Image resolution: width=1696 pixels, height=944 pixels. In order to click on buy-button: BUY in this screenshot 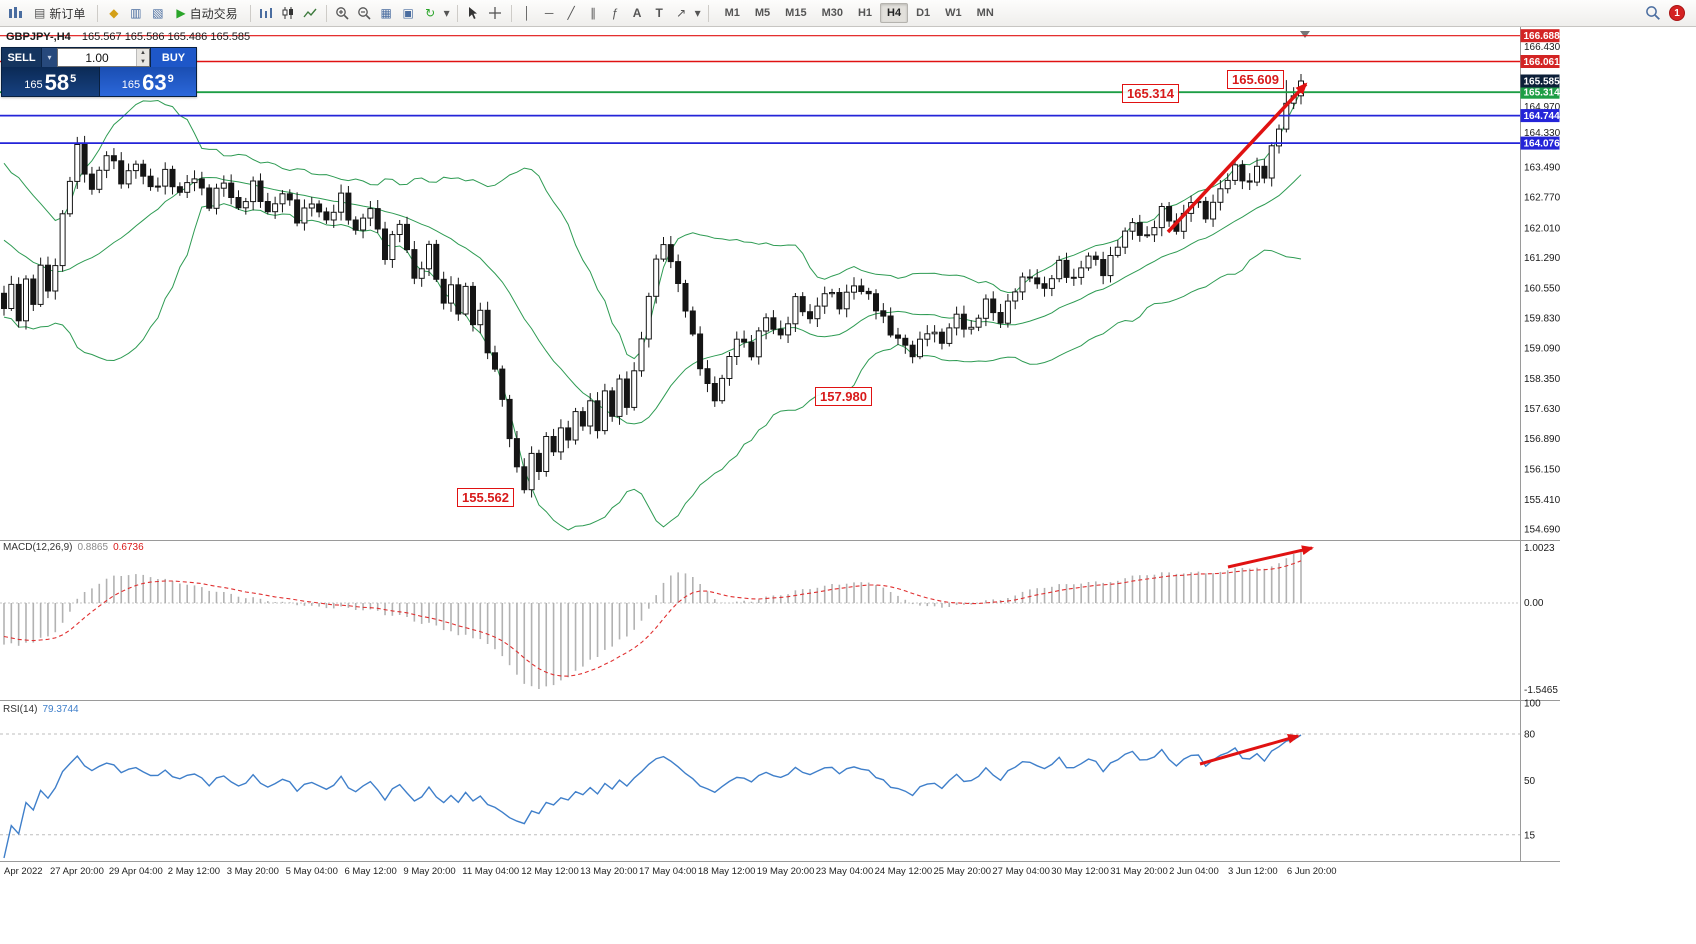, I will do `click(173, 57)`.